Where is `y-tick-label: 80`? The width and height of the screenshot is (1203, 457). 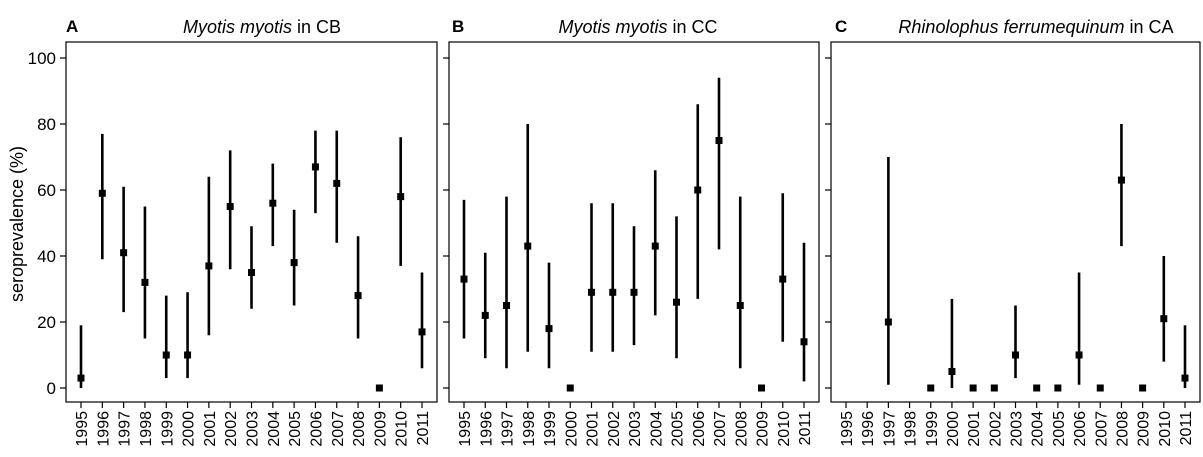 y-tick-label: 80 is located at coordinates (46, 124).